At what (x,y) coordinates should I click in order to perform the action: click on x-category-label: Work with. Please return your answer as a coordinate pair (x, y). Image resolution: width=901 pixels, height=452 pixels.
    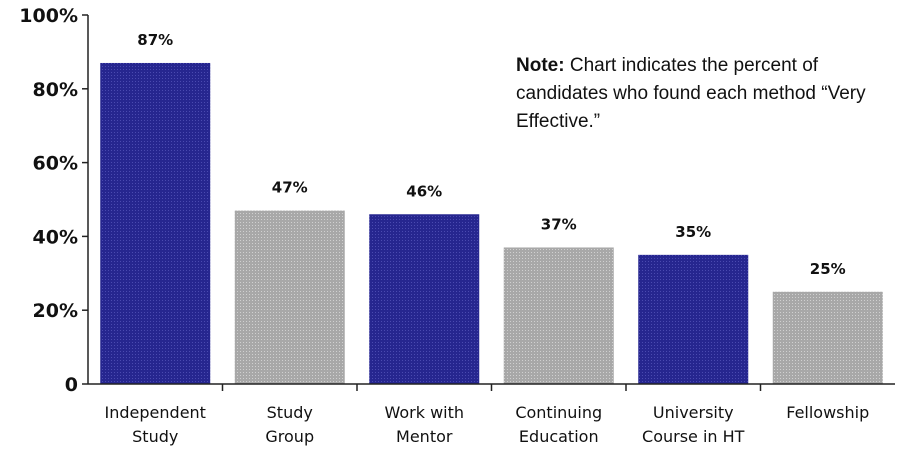
    Looking at the image, I should click on (424, 412).